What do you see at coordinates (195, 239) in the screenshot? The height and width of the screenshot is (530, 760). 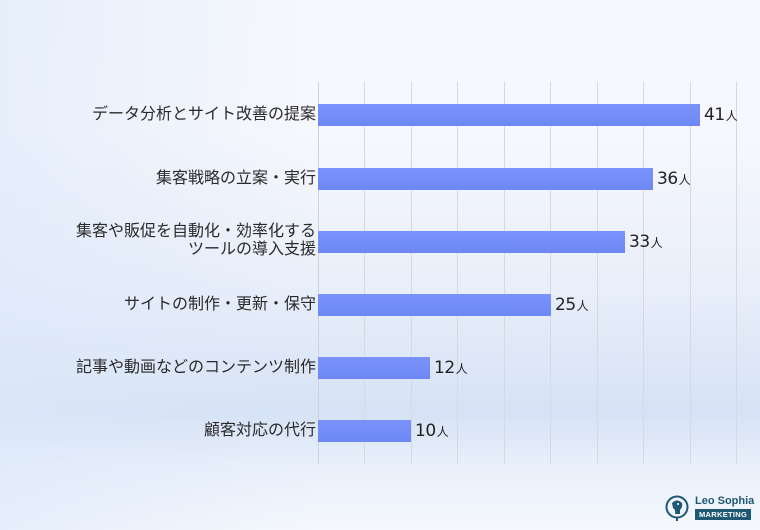 I see `category-label: 集客や販促を自動化・効率化する ツールの導入支援` at bounding box center [195, 239].